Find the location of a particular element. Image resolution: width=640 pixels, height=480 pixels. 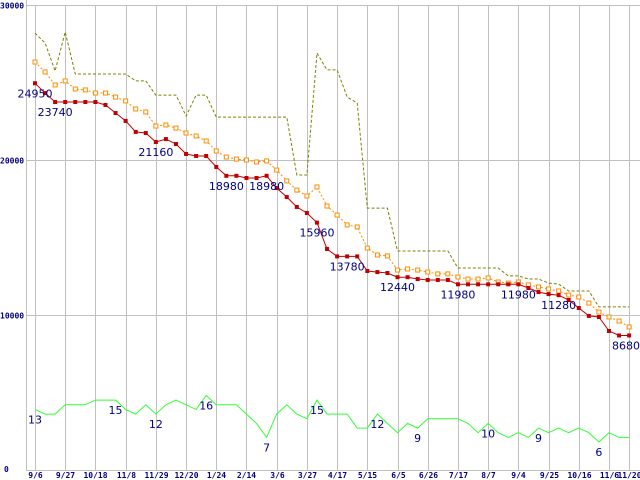

data-label: 12 is located at coordinates (156, 424).